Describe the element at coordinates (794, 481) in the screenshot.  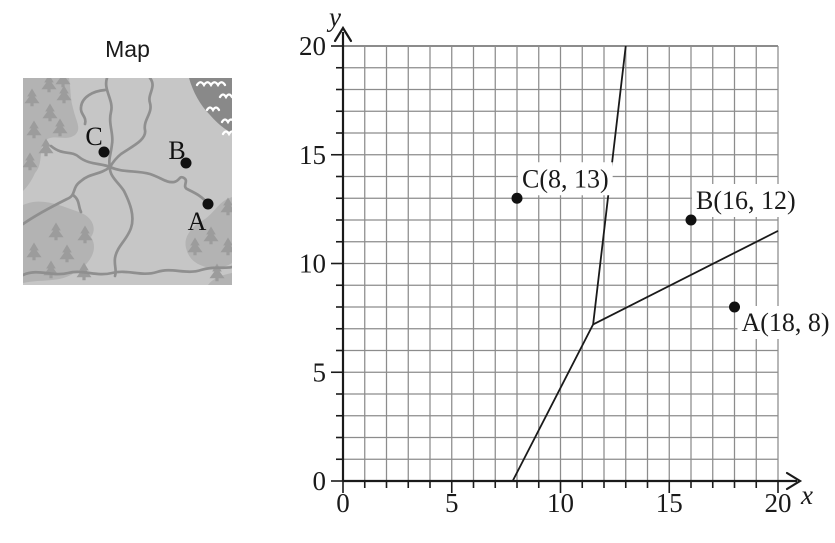
I see `x-axis-arrow` at that location.